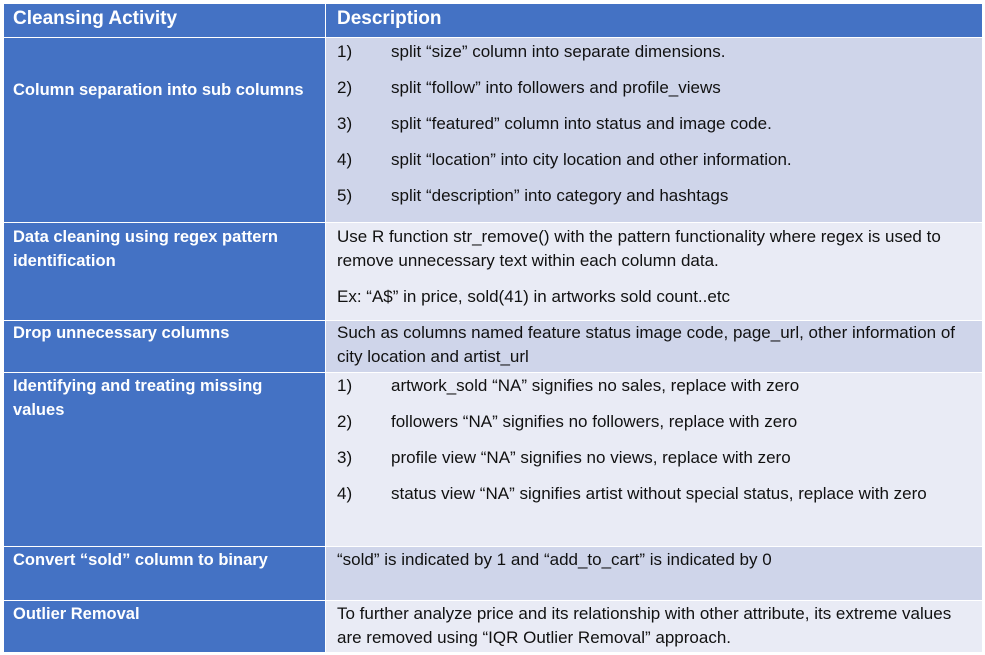 The width and height of the screenshot is (985, 655). What do you see at coordinates (654, 20) in the screenshot?
I see `header-description: Description` at bounding box center [654, 20].